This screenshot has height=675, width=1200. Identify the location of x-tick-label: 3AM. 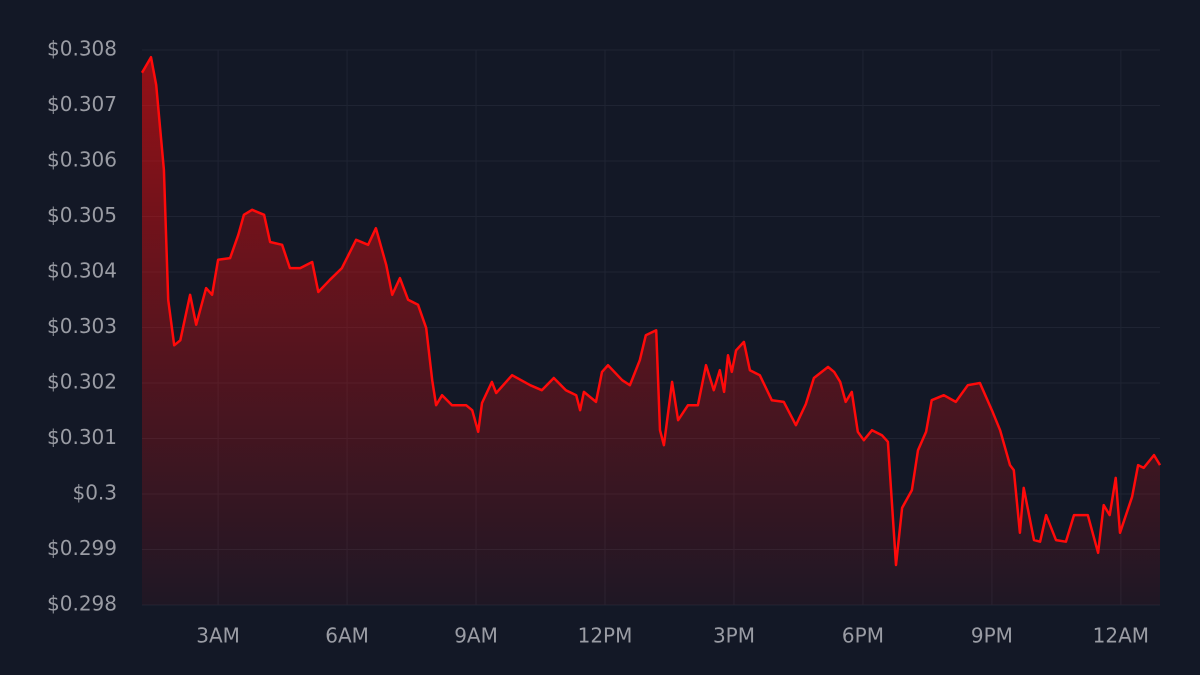
(218, 636).